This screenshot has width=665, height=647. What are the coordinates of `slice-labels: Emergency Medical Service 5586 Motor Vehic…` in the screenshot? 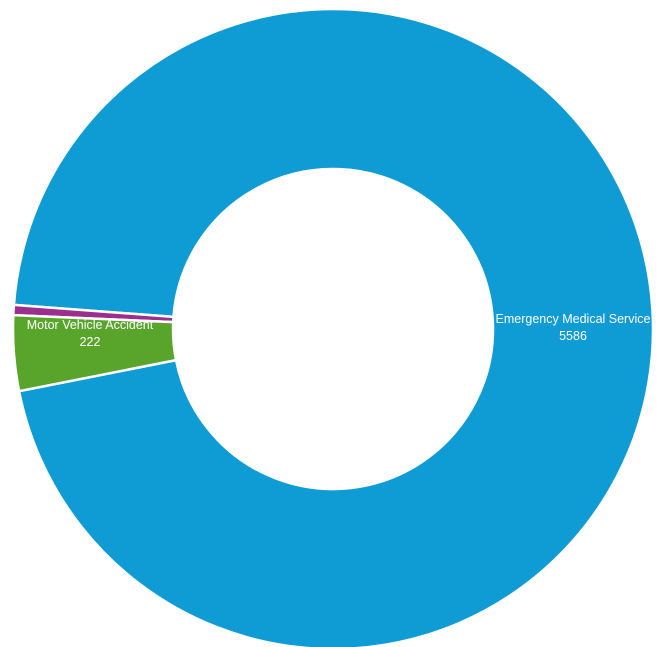 It's located at (339, 330).